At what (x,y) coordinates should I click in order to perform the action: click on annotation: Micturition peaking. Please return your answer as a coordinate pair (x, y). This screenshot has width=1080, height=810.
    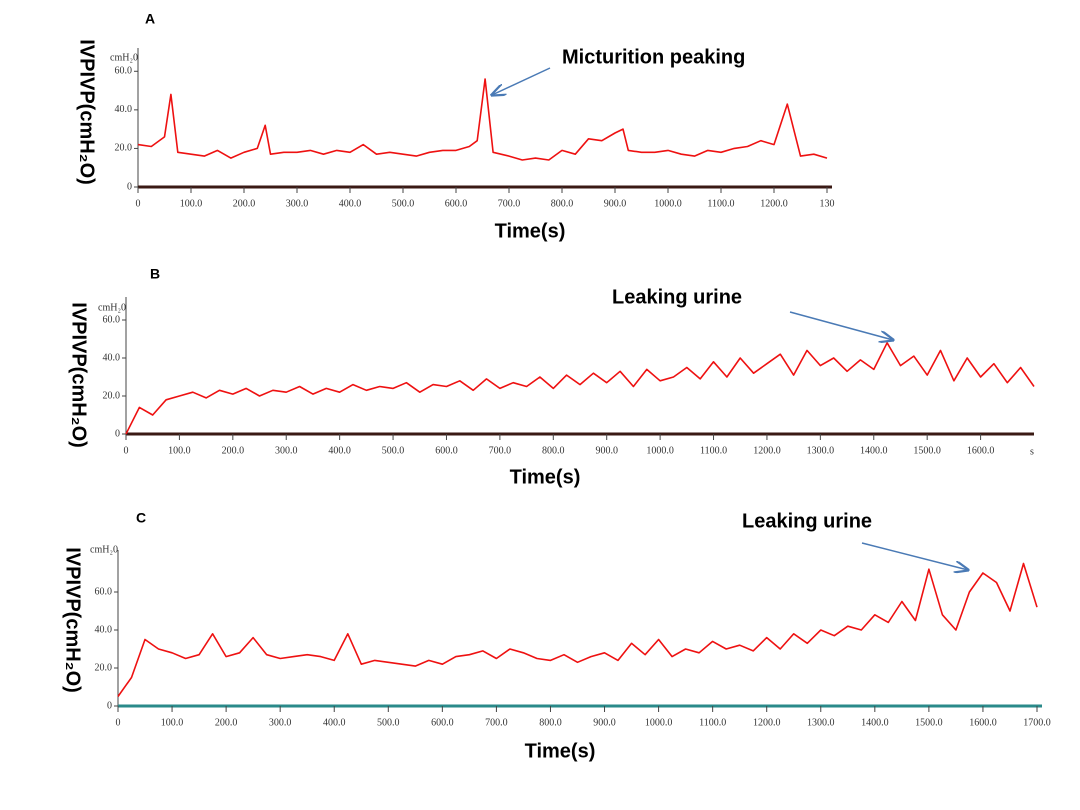
    Looking at the image, I should click on (653, 57).